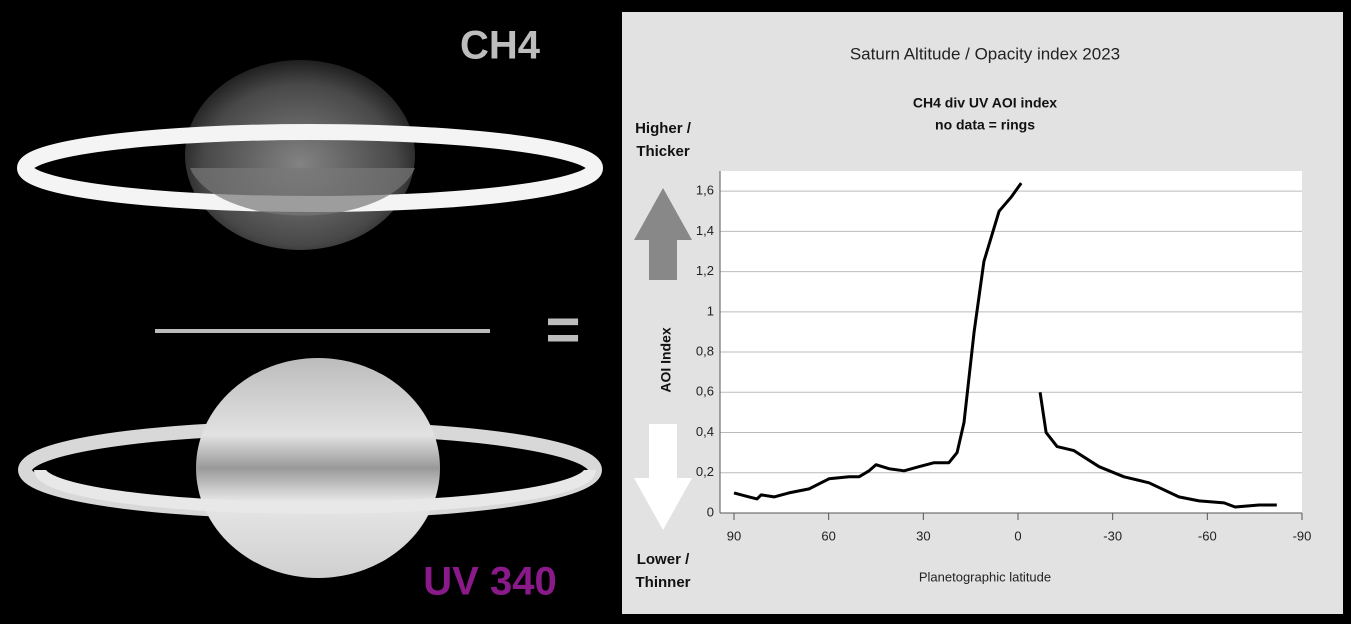 This screenshot has width=1351, height=624. What do you see at coordinates (705, 350) in the screenshot?
I see `y-tick-label: 0,8` at bounding box center [705, 350].